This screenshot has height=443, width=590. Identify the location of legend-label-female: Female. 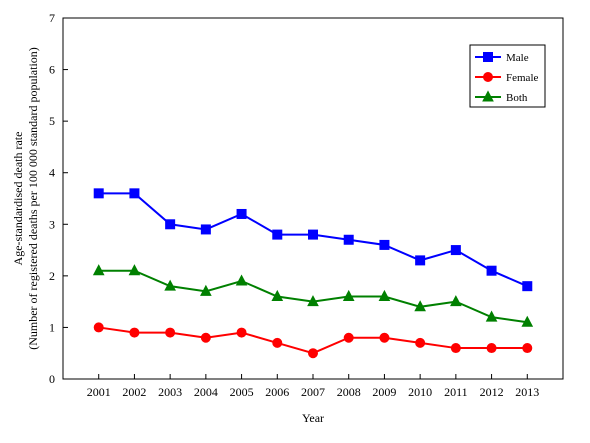
(522, 78).